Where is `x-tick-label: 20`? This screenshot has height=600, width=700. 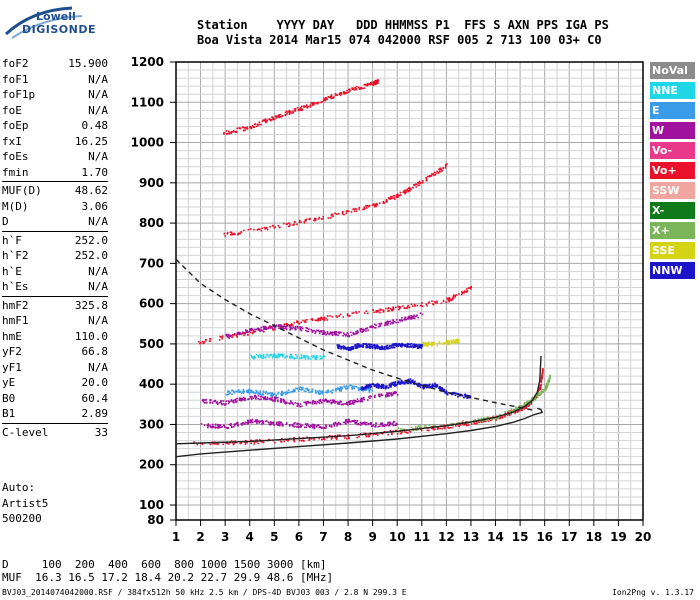 x-tick-label: 20 is located at coordinates (643, 537).